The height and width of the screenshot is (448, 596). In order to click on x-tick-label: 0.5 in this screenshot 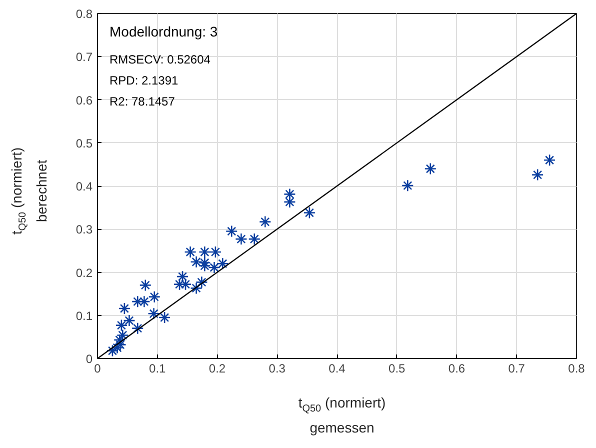, I will do `click(397, 369)`.